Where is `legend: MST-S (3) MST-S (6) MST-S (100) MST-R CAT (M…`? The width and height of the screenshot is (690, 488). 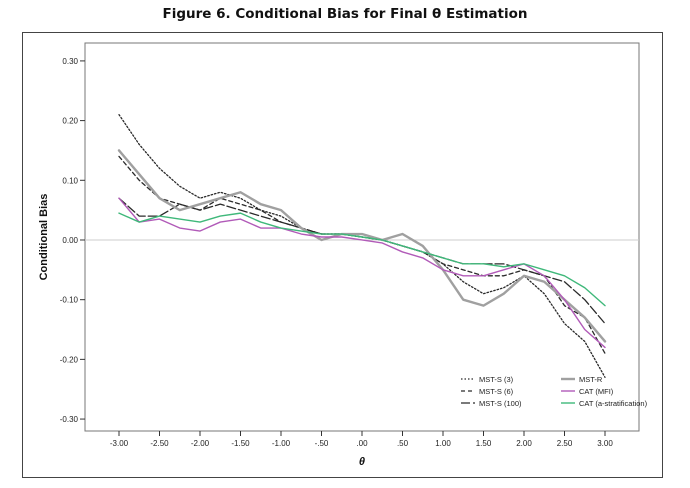 legend: MST-S (3) MST-S (6) MST-S (100) MST-R CAT (M… is located at coordinates (554, 391).